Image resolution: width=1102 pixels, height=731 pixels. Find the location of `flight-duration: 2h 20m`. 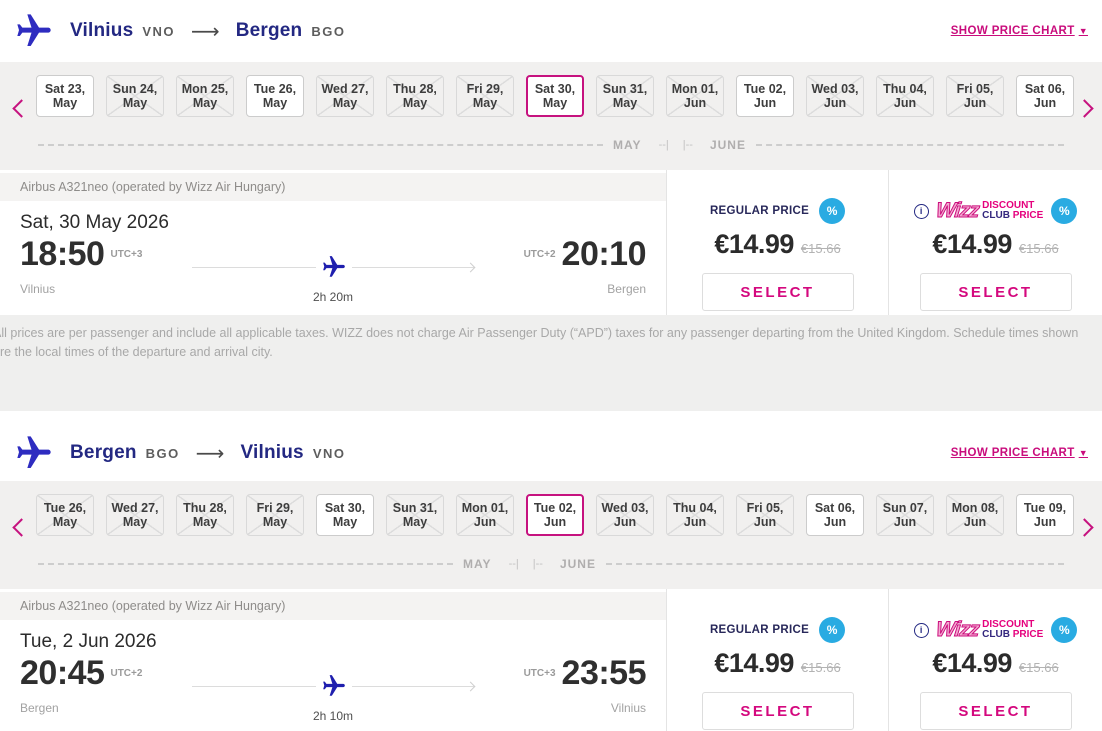

flight-duration: 2h 20m is located at coordinates (333, 297).